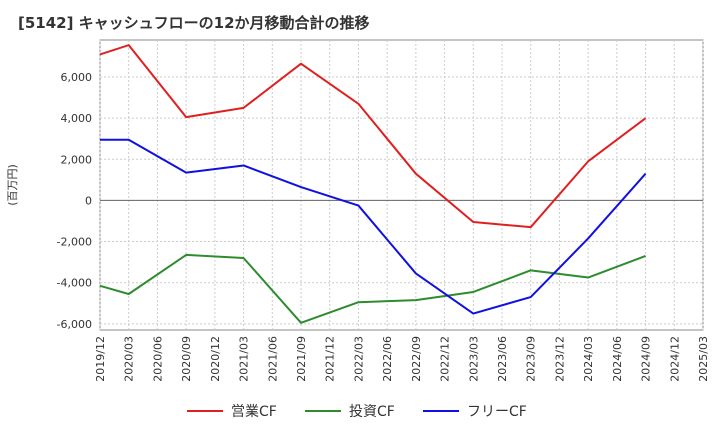 The width and height of the screenshot is (720, 440). I want to click on legend-label: 営業CF, so click(254, 412).